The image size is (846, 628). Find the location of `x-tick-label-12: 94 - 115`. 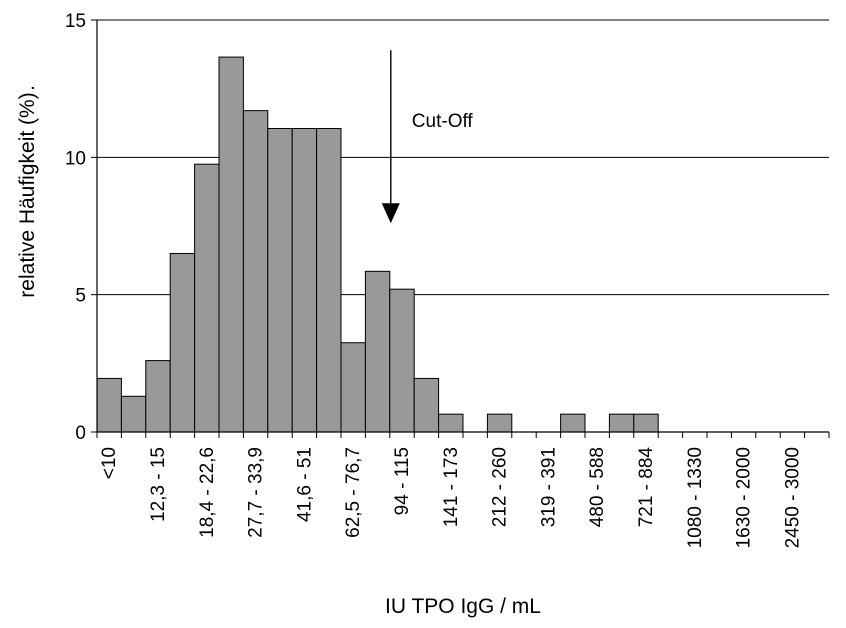

x-tick-label-12: 94 - 115 is located at coordinates (402, 481).